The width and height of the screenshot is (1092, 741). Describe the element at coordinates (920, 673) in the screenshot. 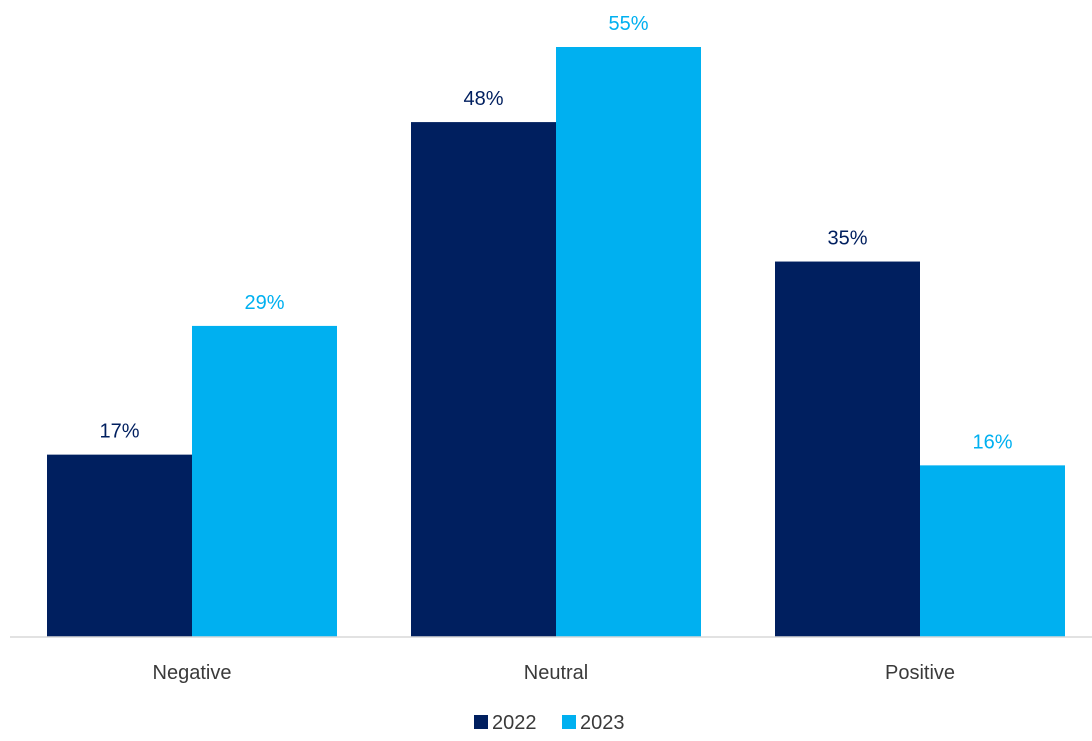

I see `category-label-positive: Positive` at that location.